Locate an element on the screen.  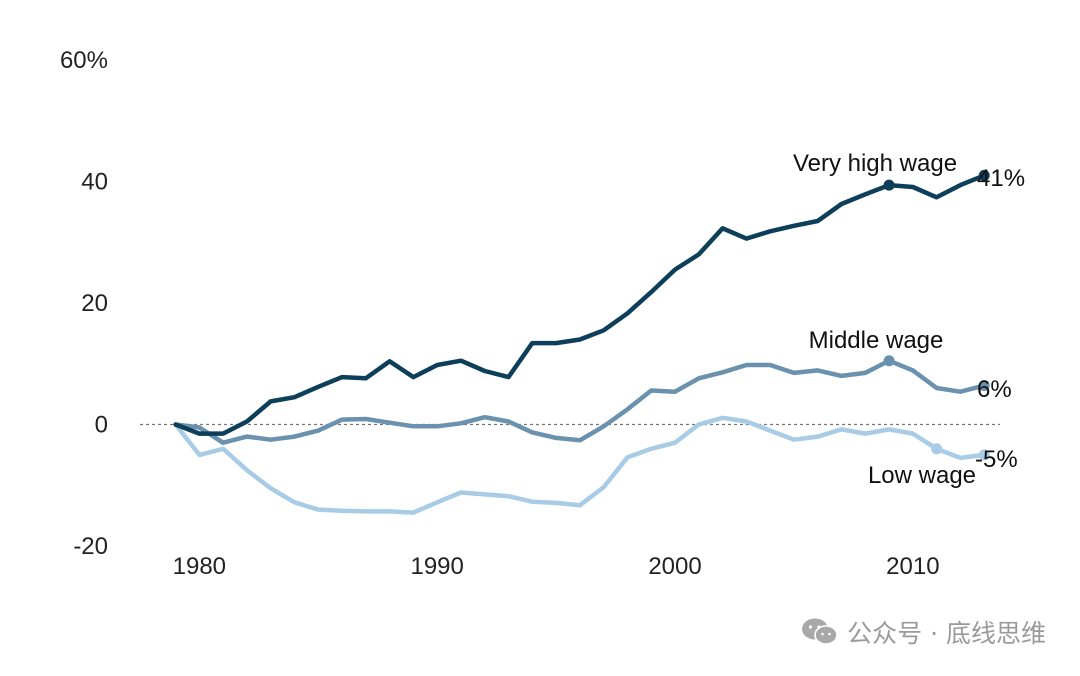
x-tick-label: 1980 is located at coordinates (199, 566).